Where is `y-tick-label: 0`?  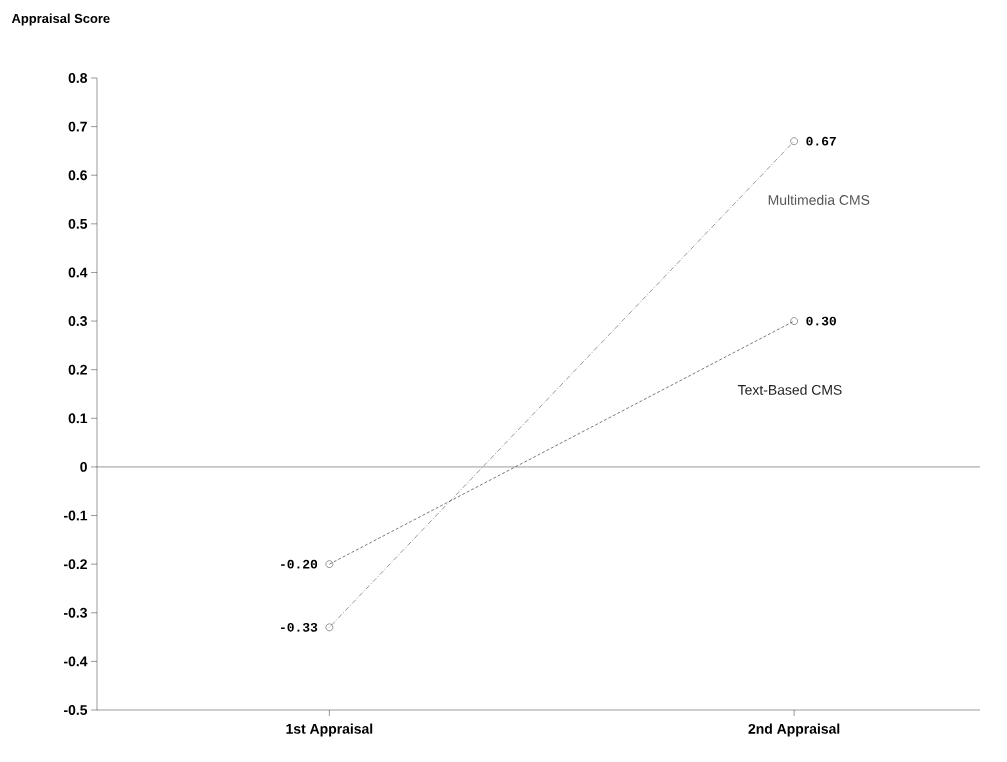 y-tick-label: 0 is located at coordinates (83, 466).